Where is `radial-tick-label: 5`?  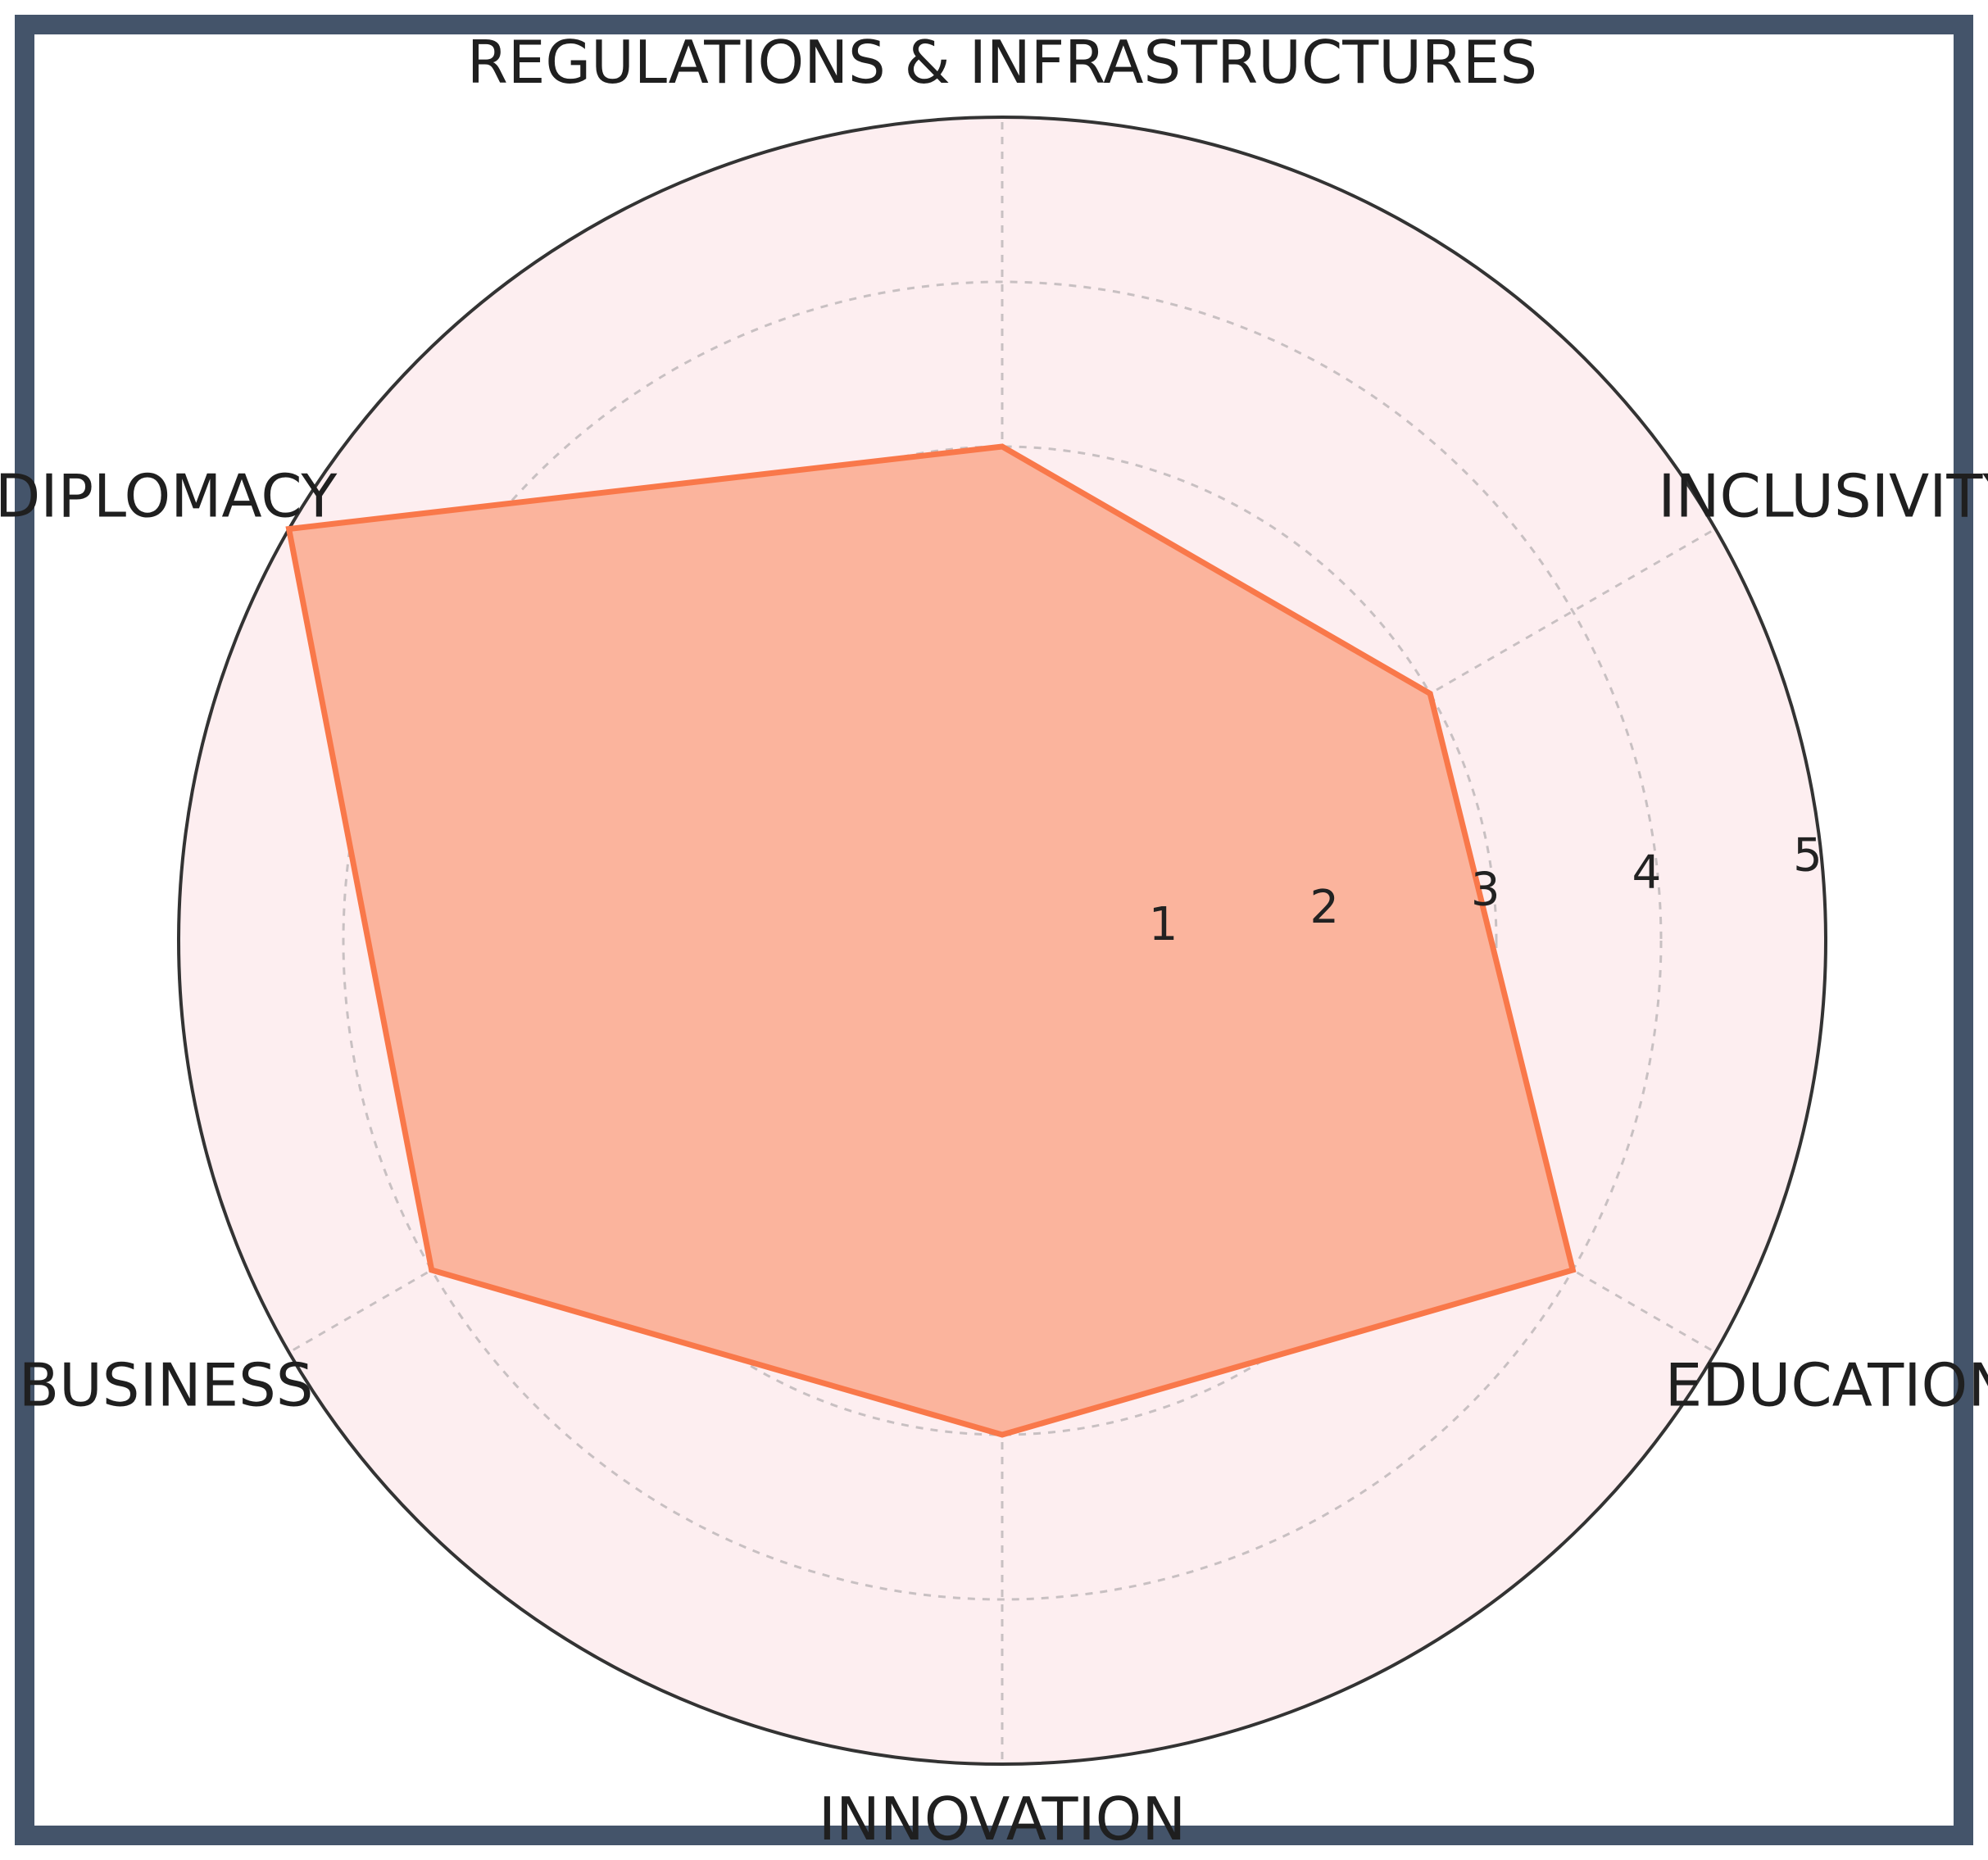 radial-tick-label: 5 is located at coordinates (1807, 855).